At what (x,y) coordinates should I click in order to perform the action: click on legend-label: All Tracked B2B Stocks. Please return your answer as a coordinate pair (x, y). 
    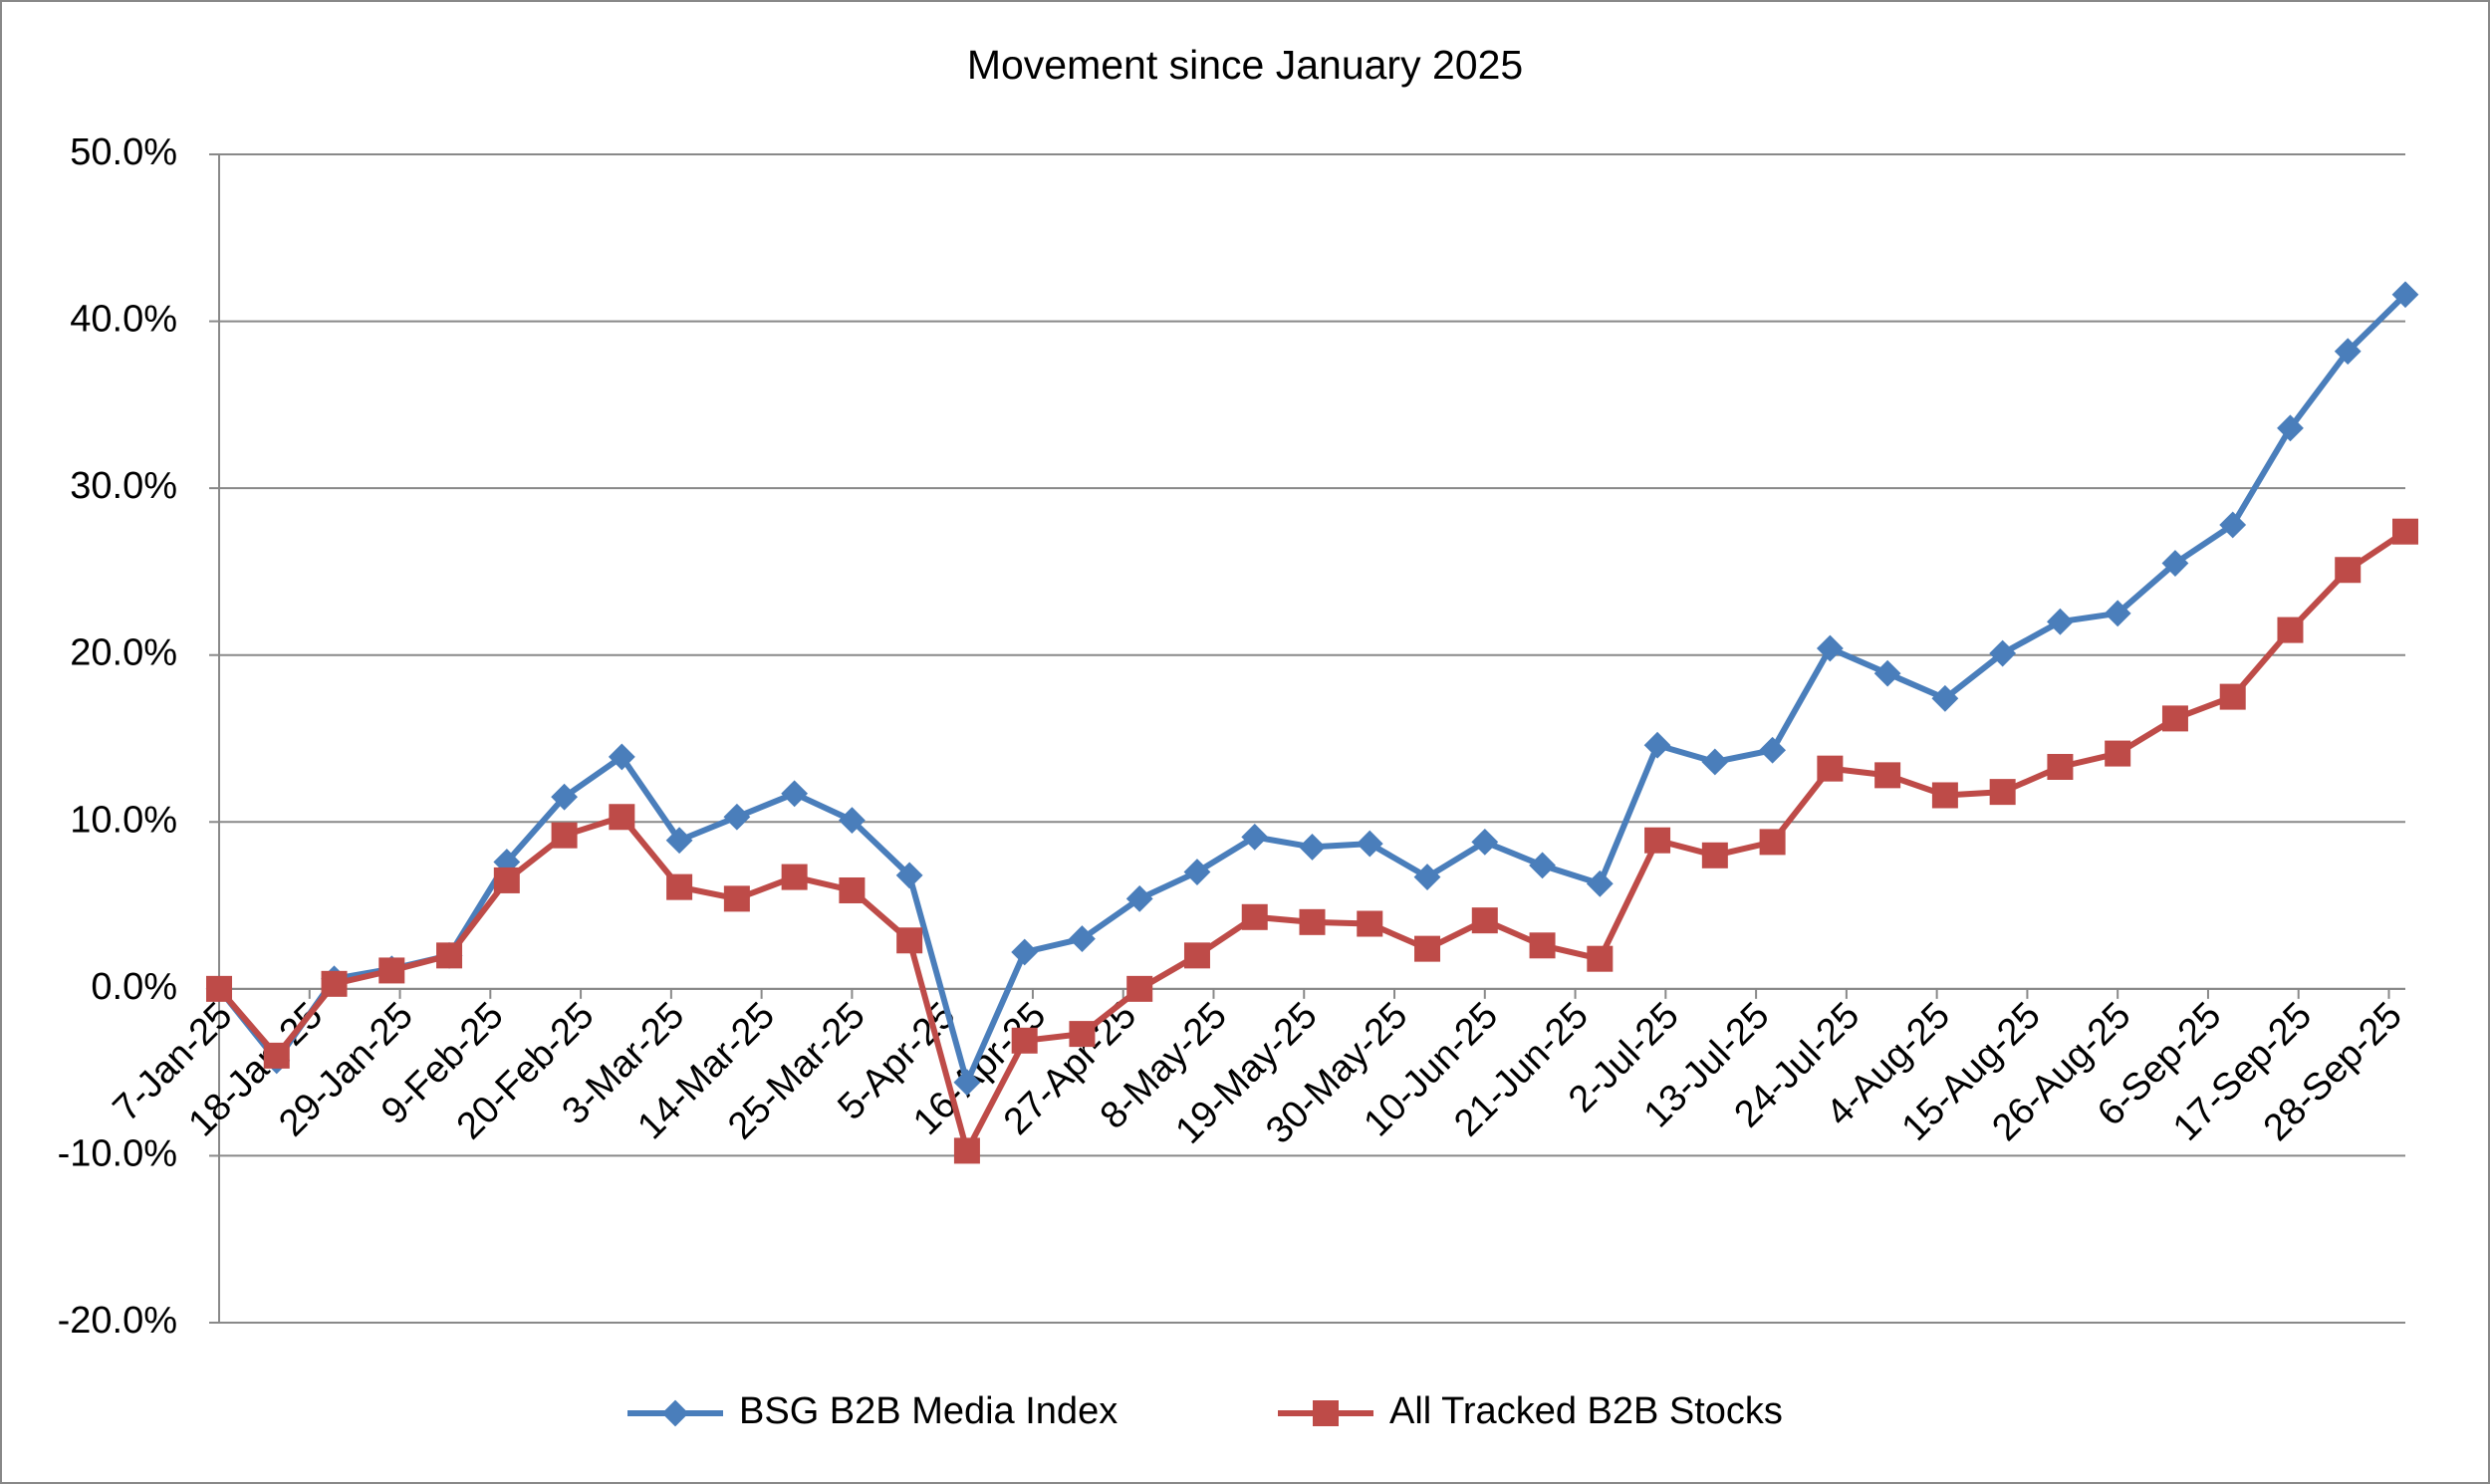
    Looking at the image, I should click on (1586, 1411).